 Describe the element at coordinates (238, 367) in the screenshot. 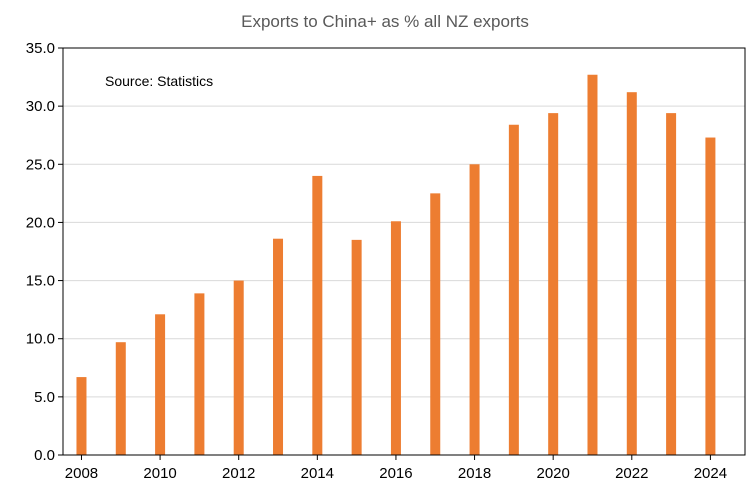

I see `bar-2012` at that location.